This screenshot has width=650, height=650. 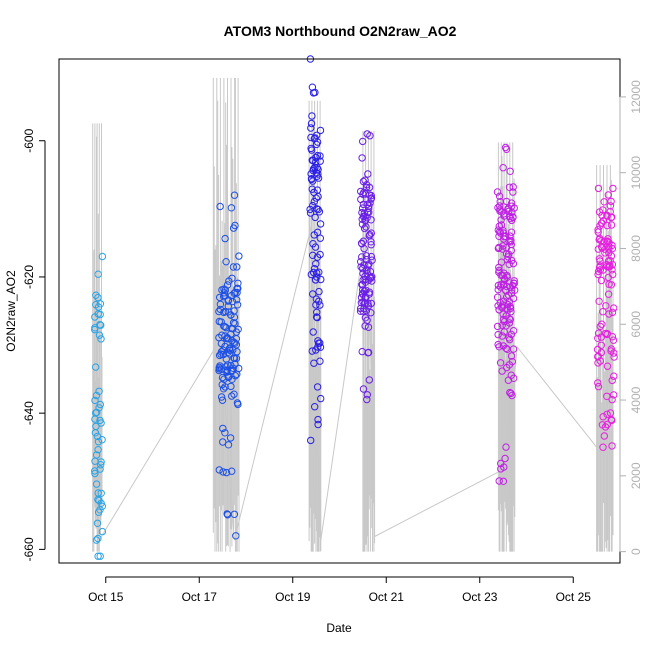 What do you see at coordinates (29, 277) in the screenshot?
I see `y-tick-label: -620` at bounding box center [29, 277].